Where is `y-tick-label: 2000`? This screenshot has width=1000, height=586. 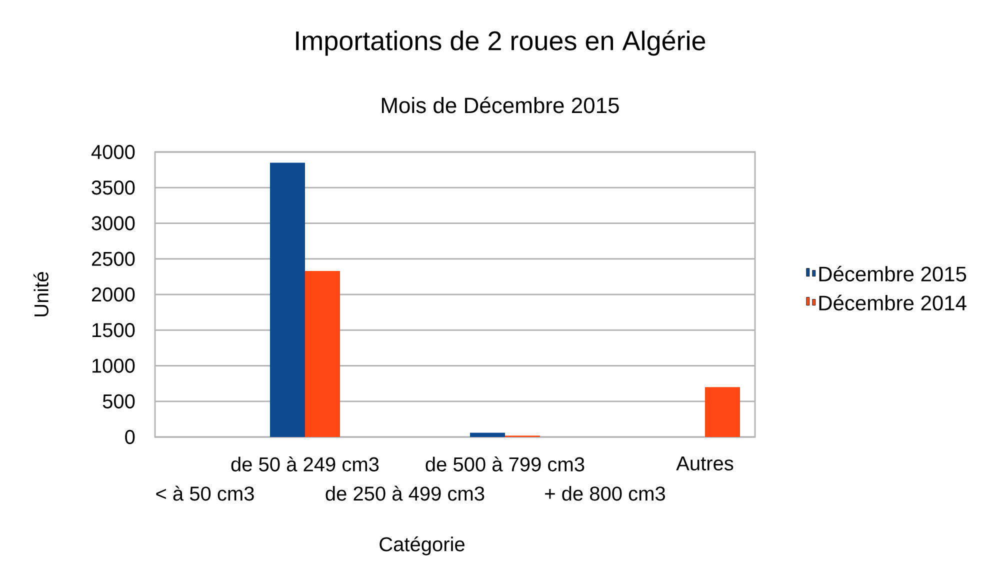
y-tick-label: 2000 is located at coordinates (113, 294).